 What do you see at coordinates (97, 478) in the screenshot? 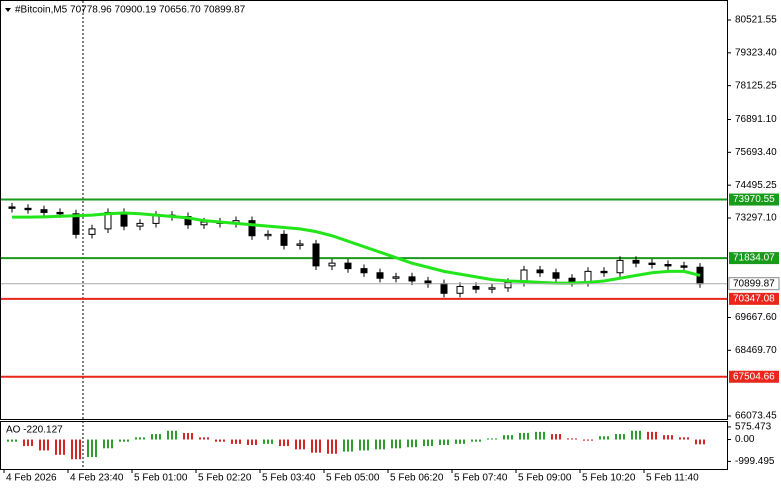
I see `x-tick-label: 4 Feb 23:40` at bounding box center [97, 478].